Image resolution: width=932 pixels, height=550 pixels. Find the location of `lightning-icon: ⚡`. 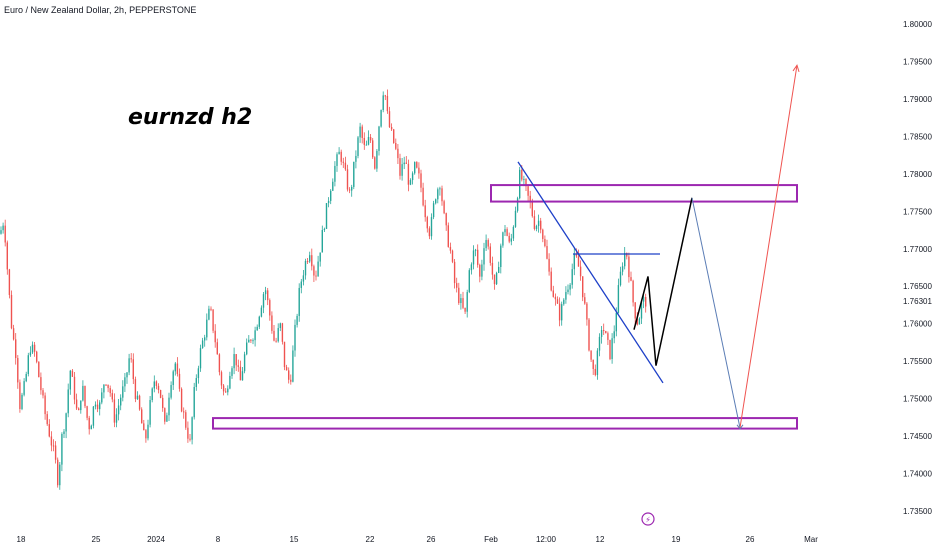

lightning-icon: ⚡ is located at coordinates (648, 519).